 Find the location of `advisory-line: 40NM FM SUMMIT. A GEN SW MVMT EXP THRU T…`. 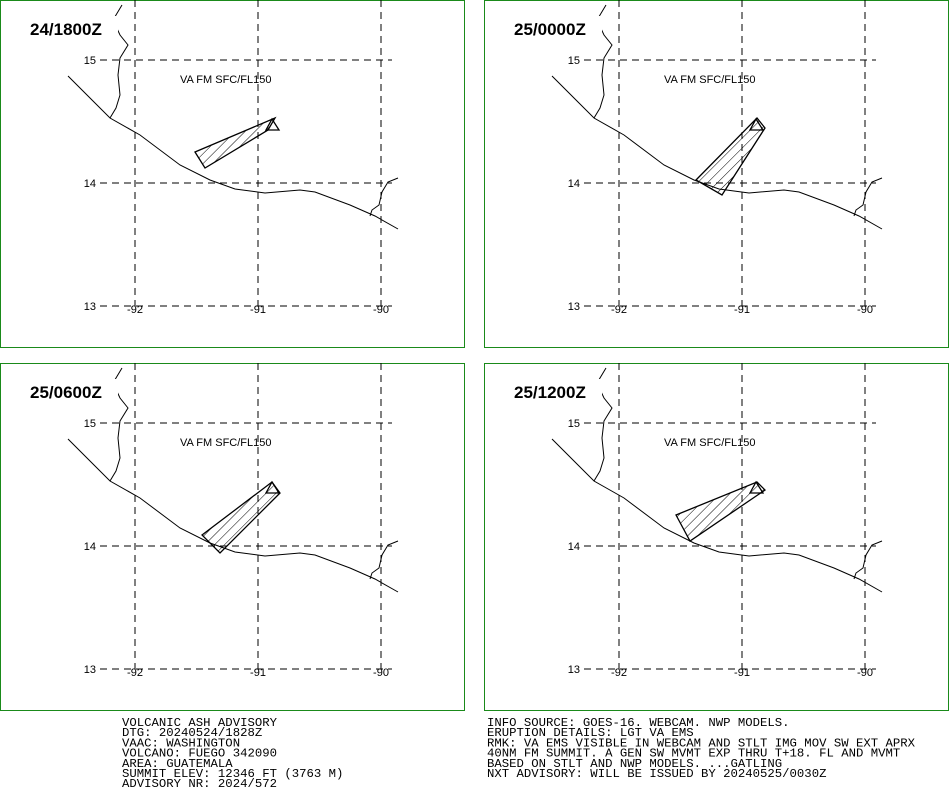

advisory-line: 40NM FM SUMMIT. A GEN SW MVMT EXP THRU T… is located at coordinates (693, 754).